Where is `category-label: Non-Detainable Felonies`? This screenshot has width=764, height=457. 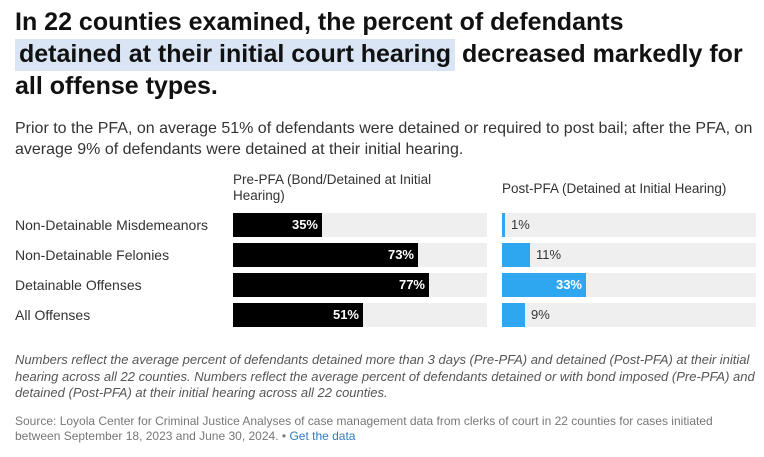 category-label: Non-Detainable Felonies is located at coordinates (92, 255).